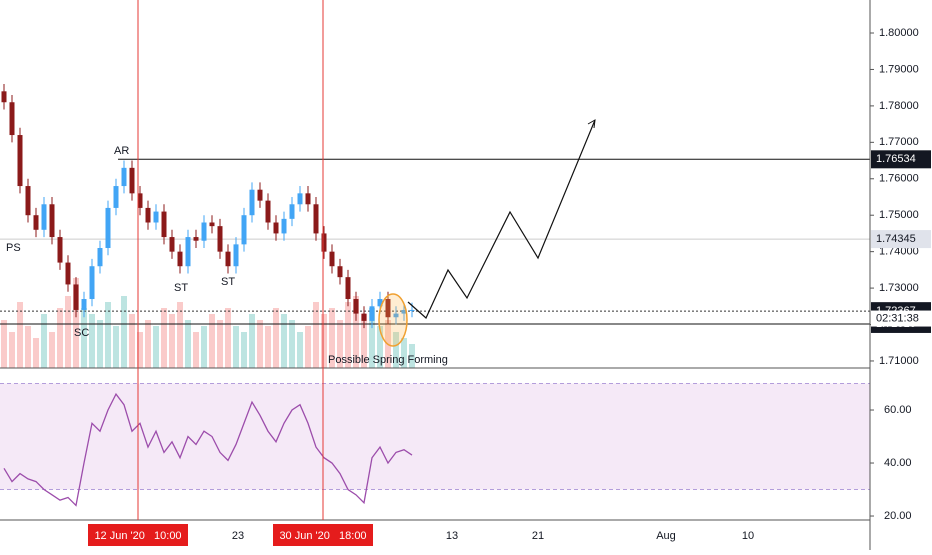 The width and height of the screenshot is (932, 555). Describe the element at coordinates (452, 536) in the screenshot. I see `x-tick-label: 13` at that location.